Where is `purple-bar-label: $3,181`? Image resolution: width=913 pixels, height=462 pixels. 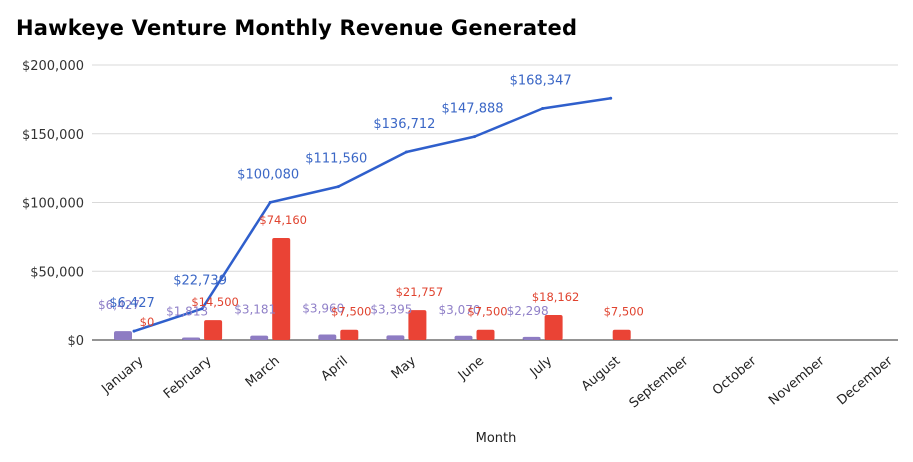
purple-bar-label: $3,181 is located at coordinates (255, 310).